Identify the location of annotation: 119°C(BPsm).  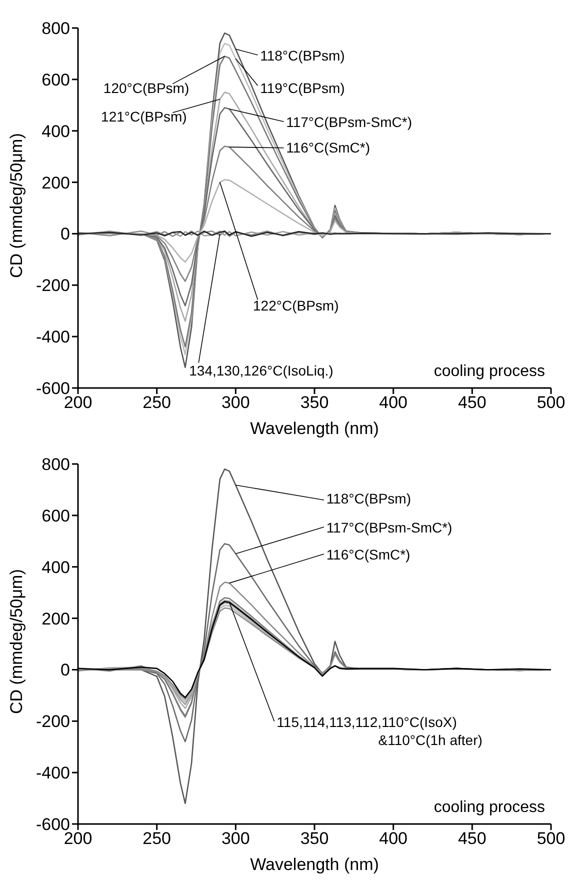
(302, 88).